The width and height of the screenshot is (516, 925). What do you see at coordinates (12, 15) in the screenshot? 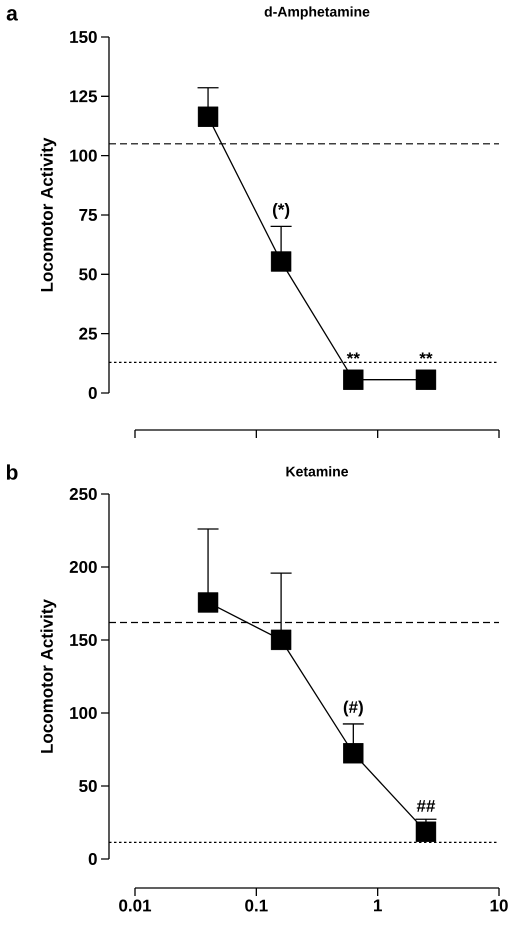
I see `text: a` at bounding box center [12, 15].